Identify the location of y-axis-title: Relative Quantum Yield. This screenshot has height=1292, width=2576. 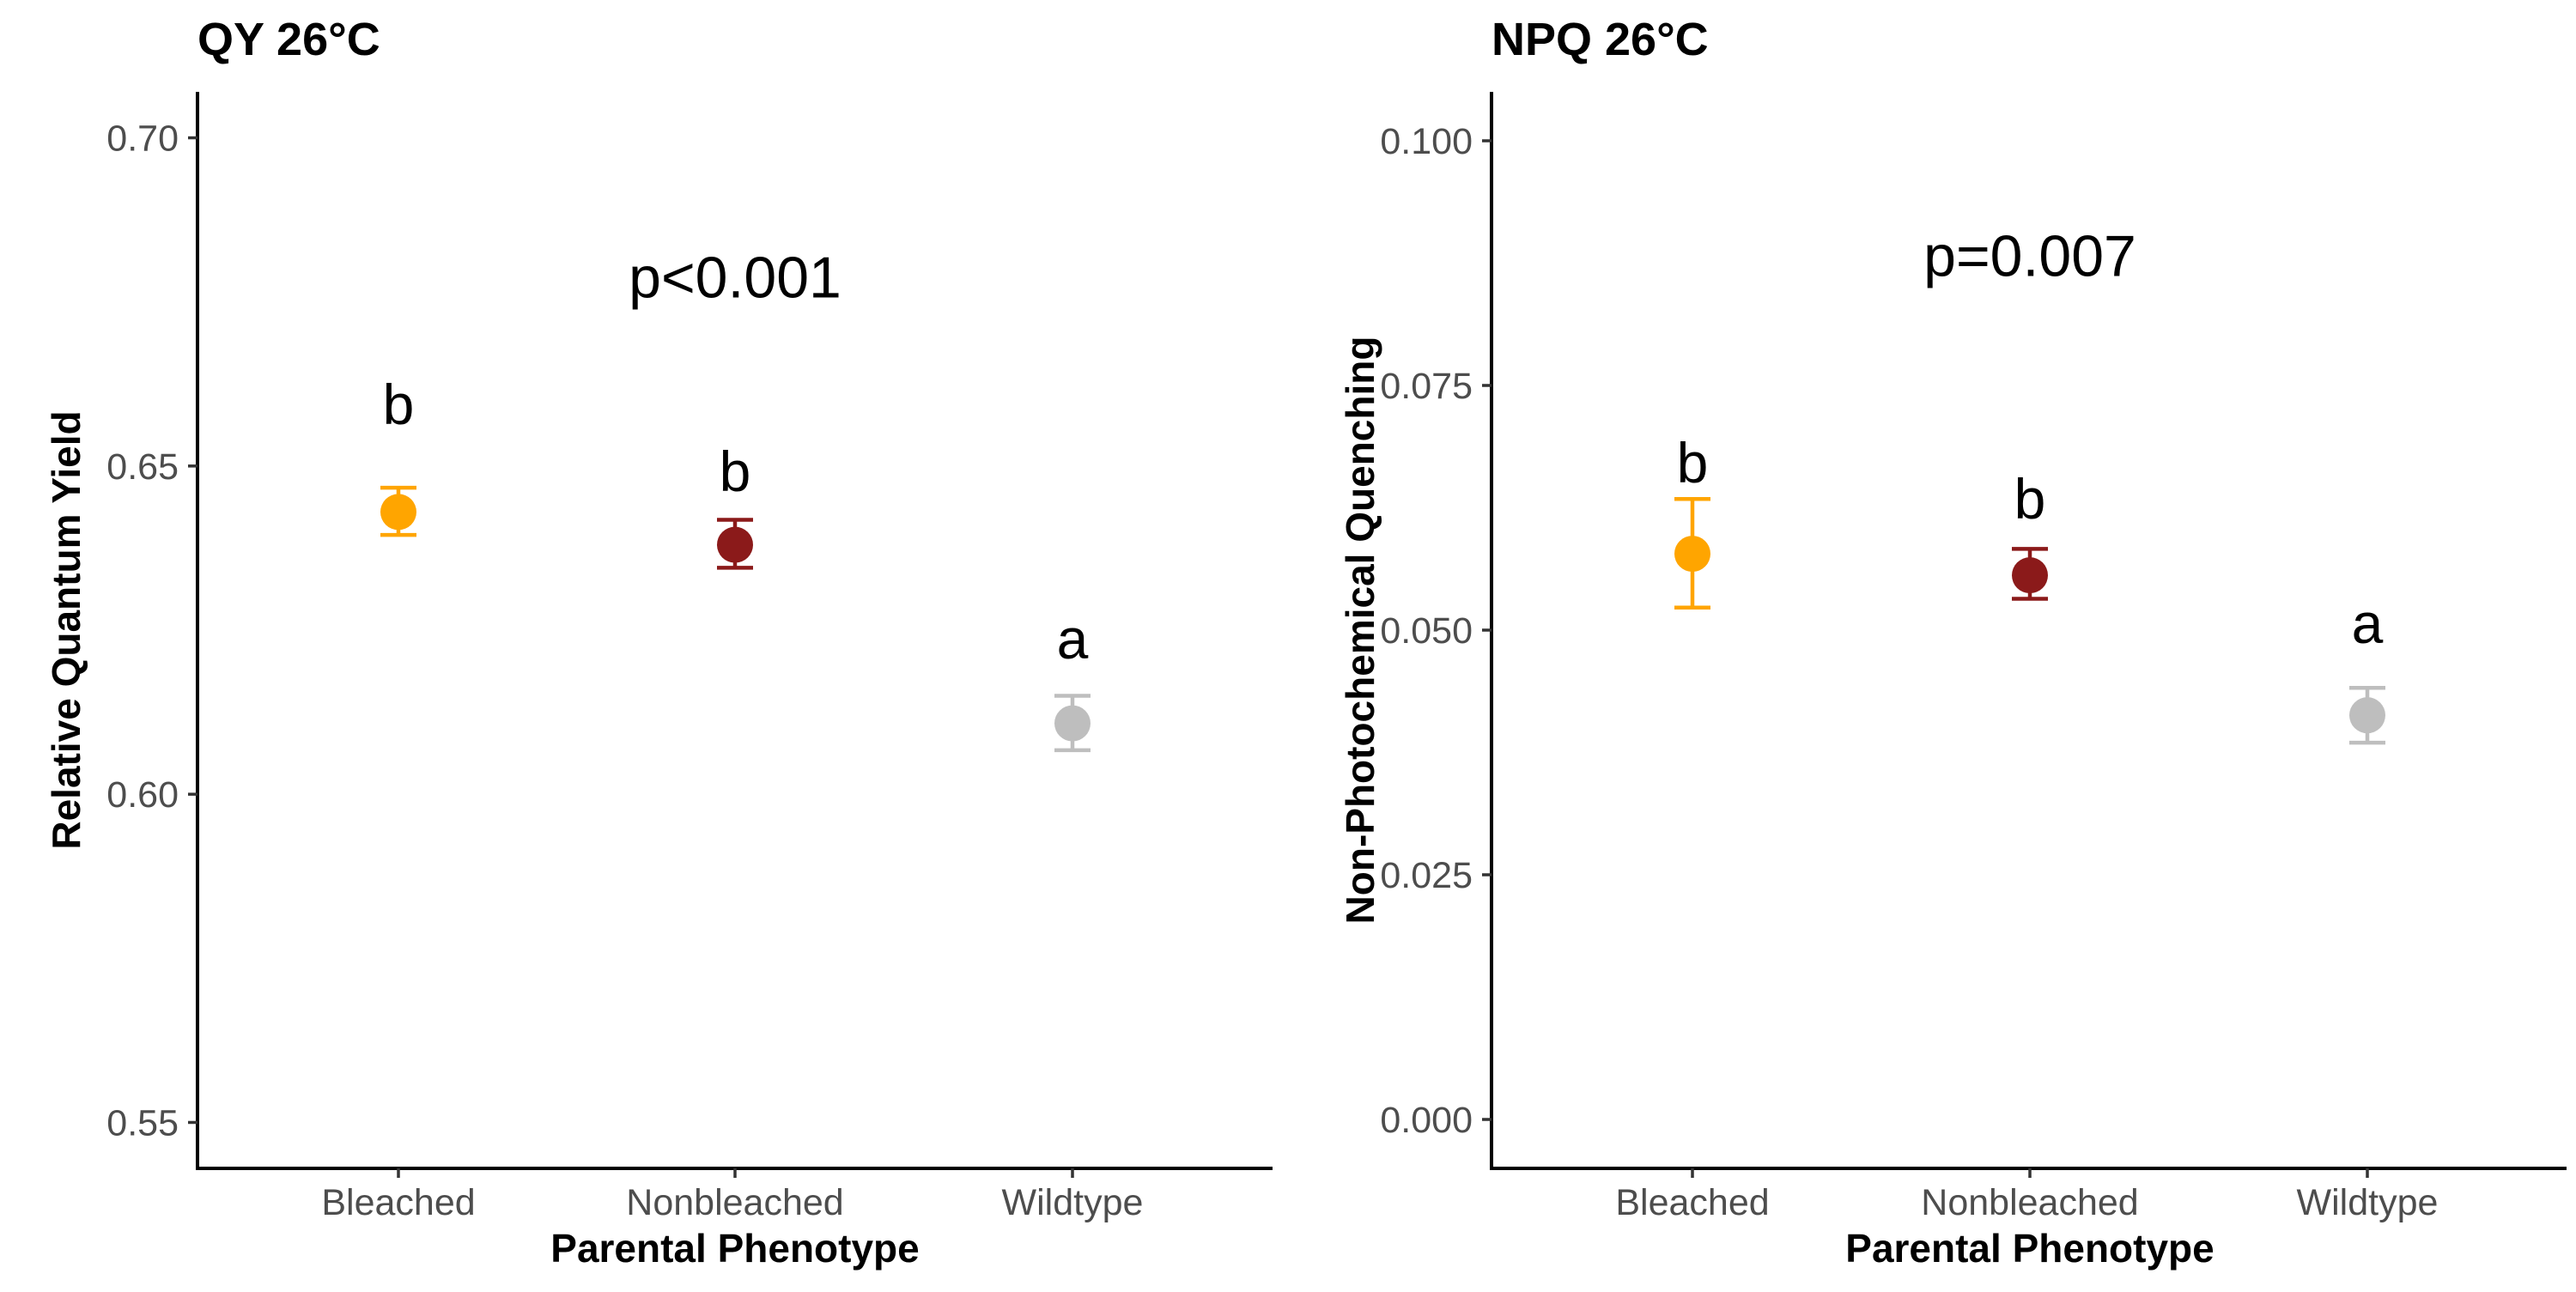
(66, 629).